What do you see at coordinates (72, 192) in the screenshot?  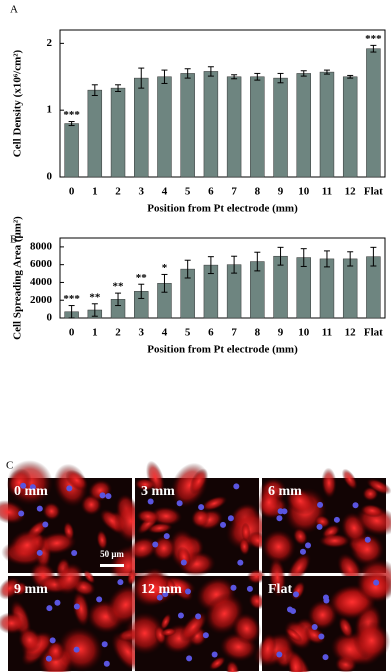 I see `x-tick-label: 0` at bounding box center [72, 192].